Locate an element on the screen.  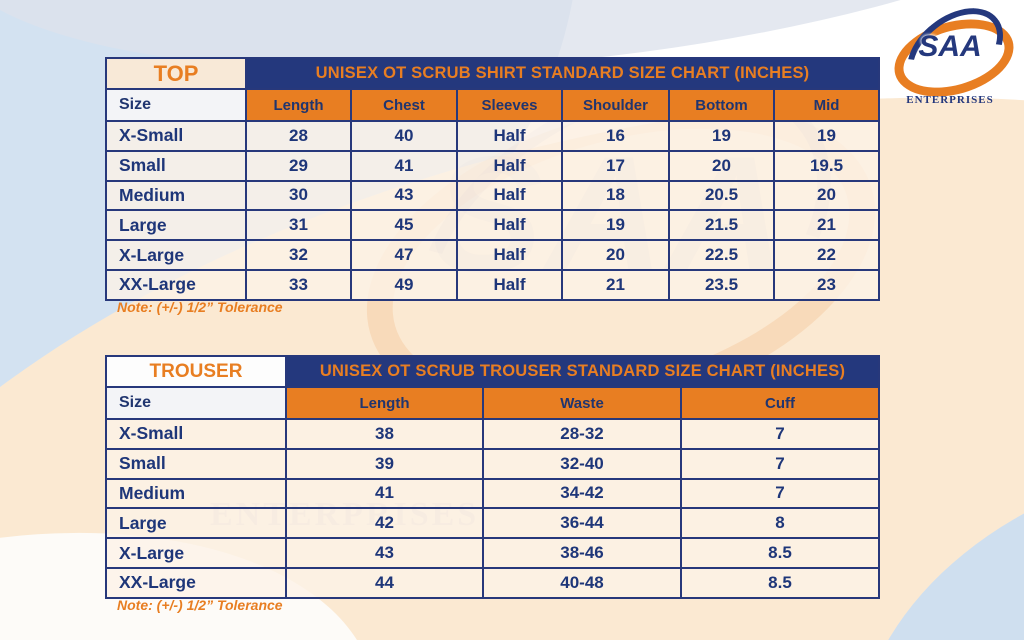
table-row: X-Large 43 38-46 8.5 is located at coordinates (492, 553).